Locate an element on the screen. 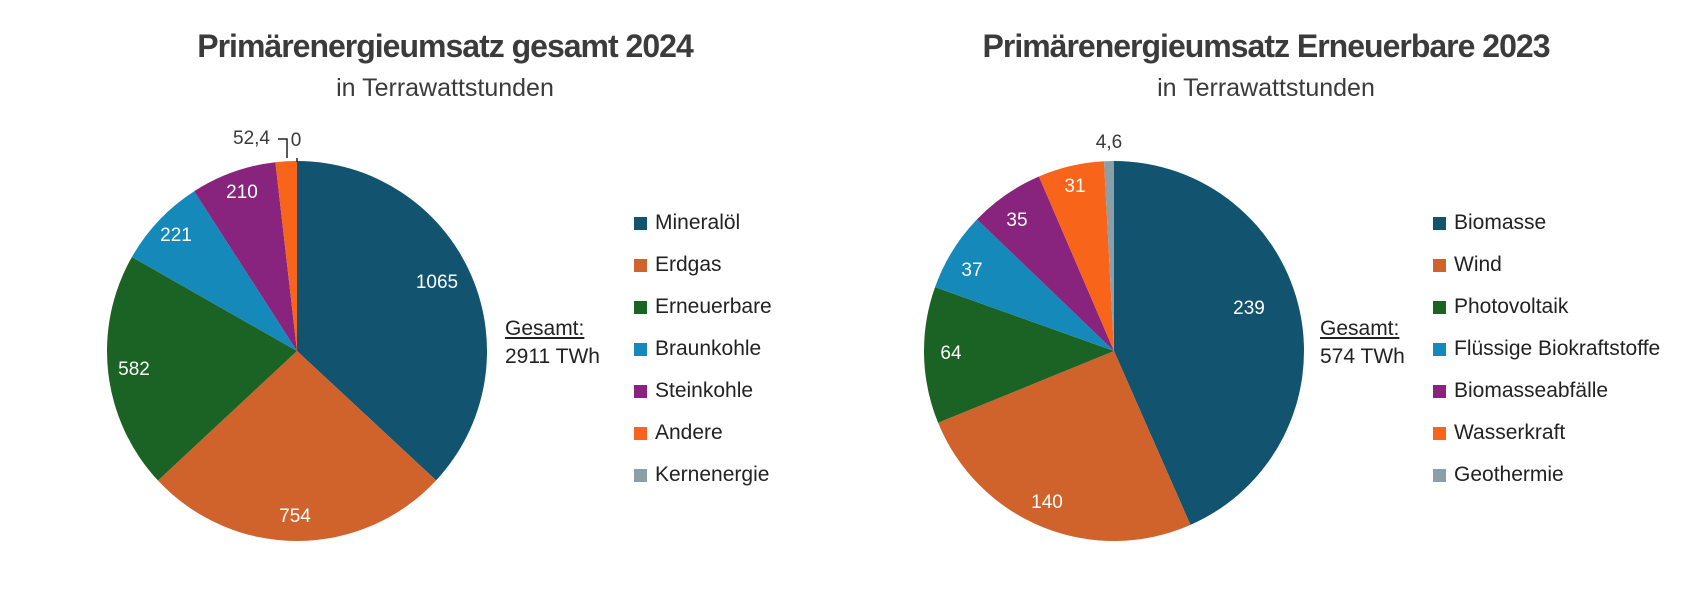  legend-label: Erdgas is located at coordinates (688, 264).